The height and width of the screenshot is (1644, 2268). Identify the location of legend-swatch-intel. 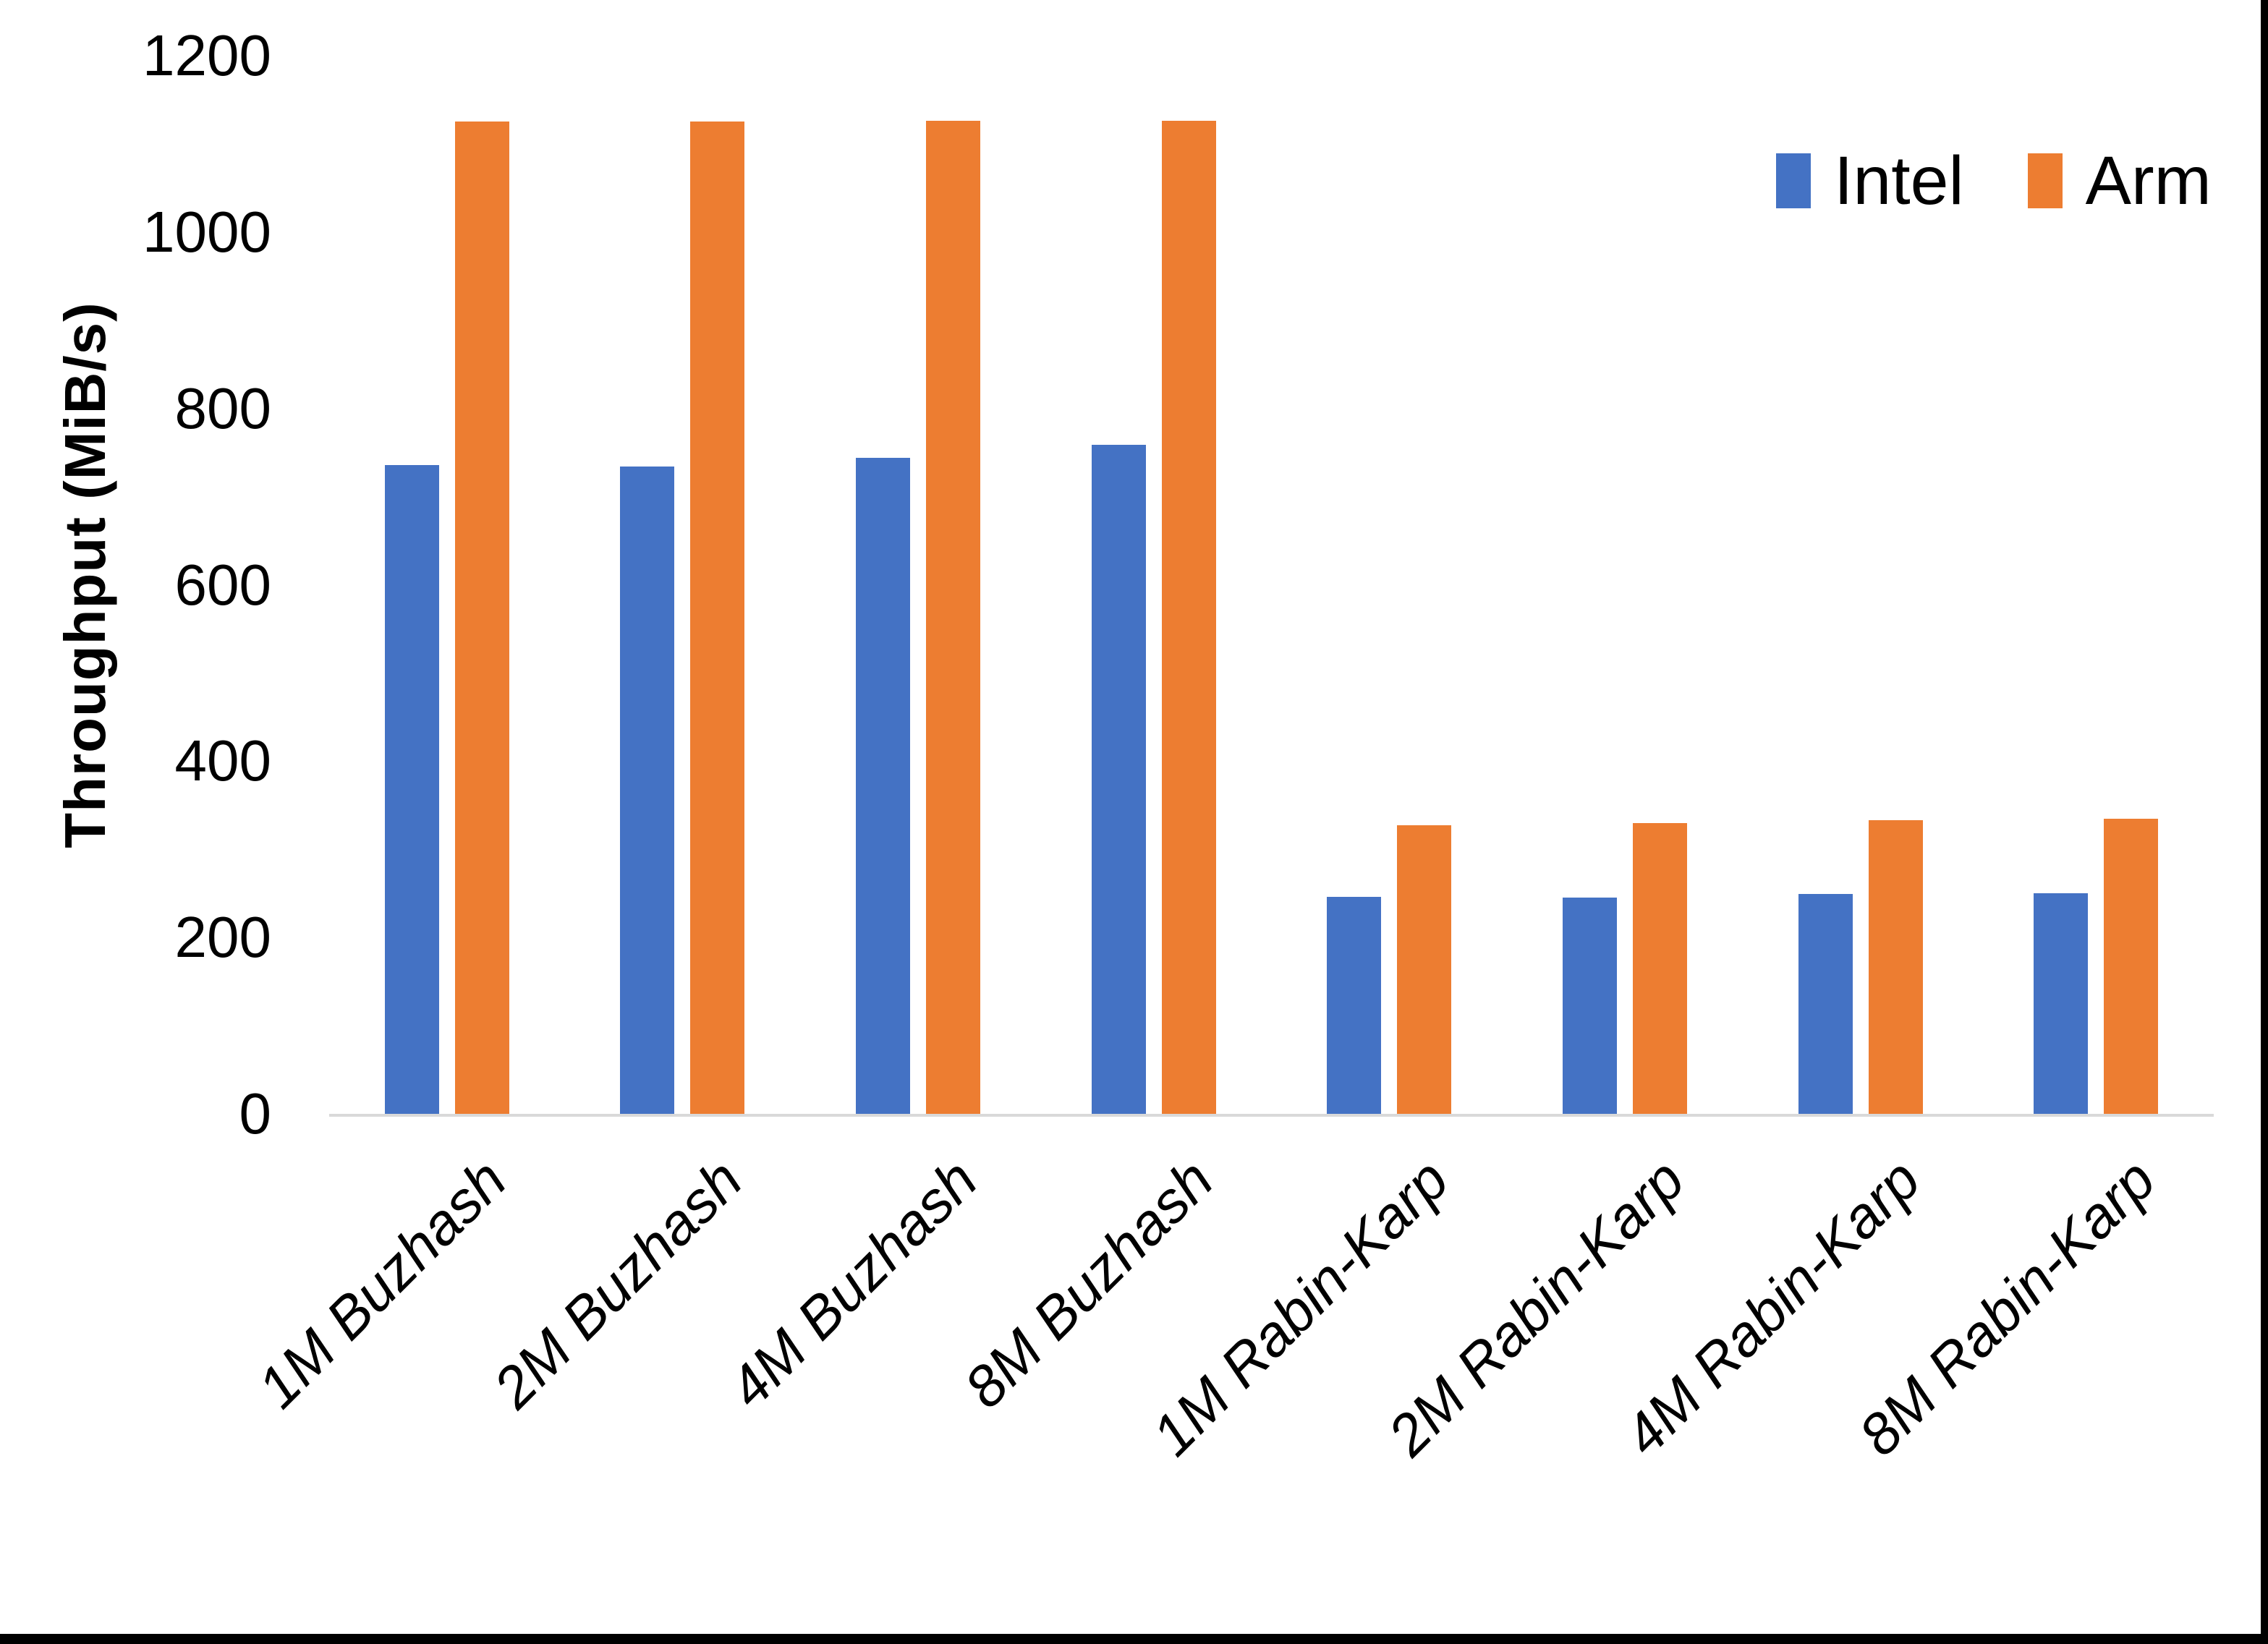
(1793, 180).